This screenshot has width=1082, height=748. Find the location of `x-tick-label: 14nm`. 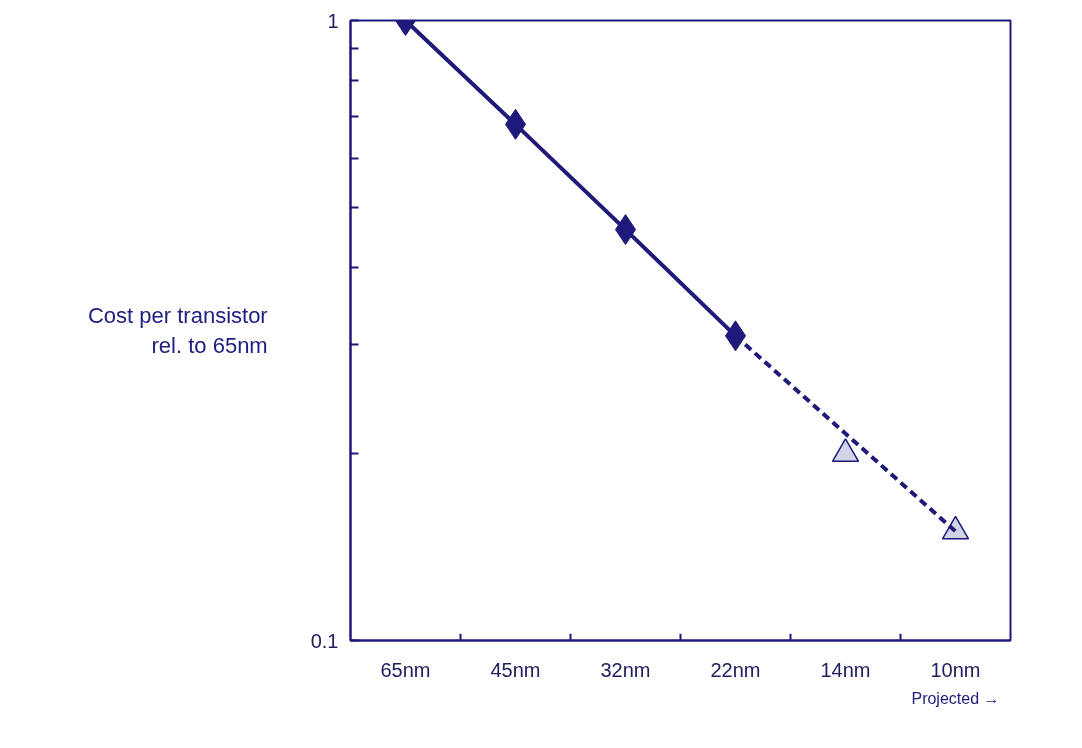

x-tick-label: 14nm is located at coordinates (845, 669).